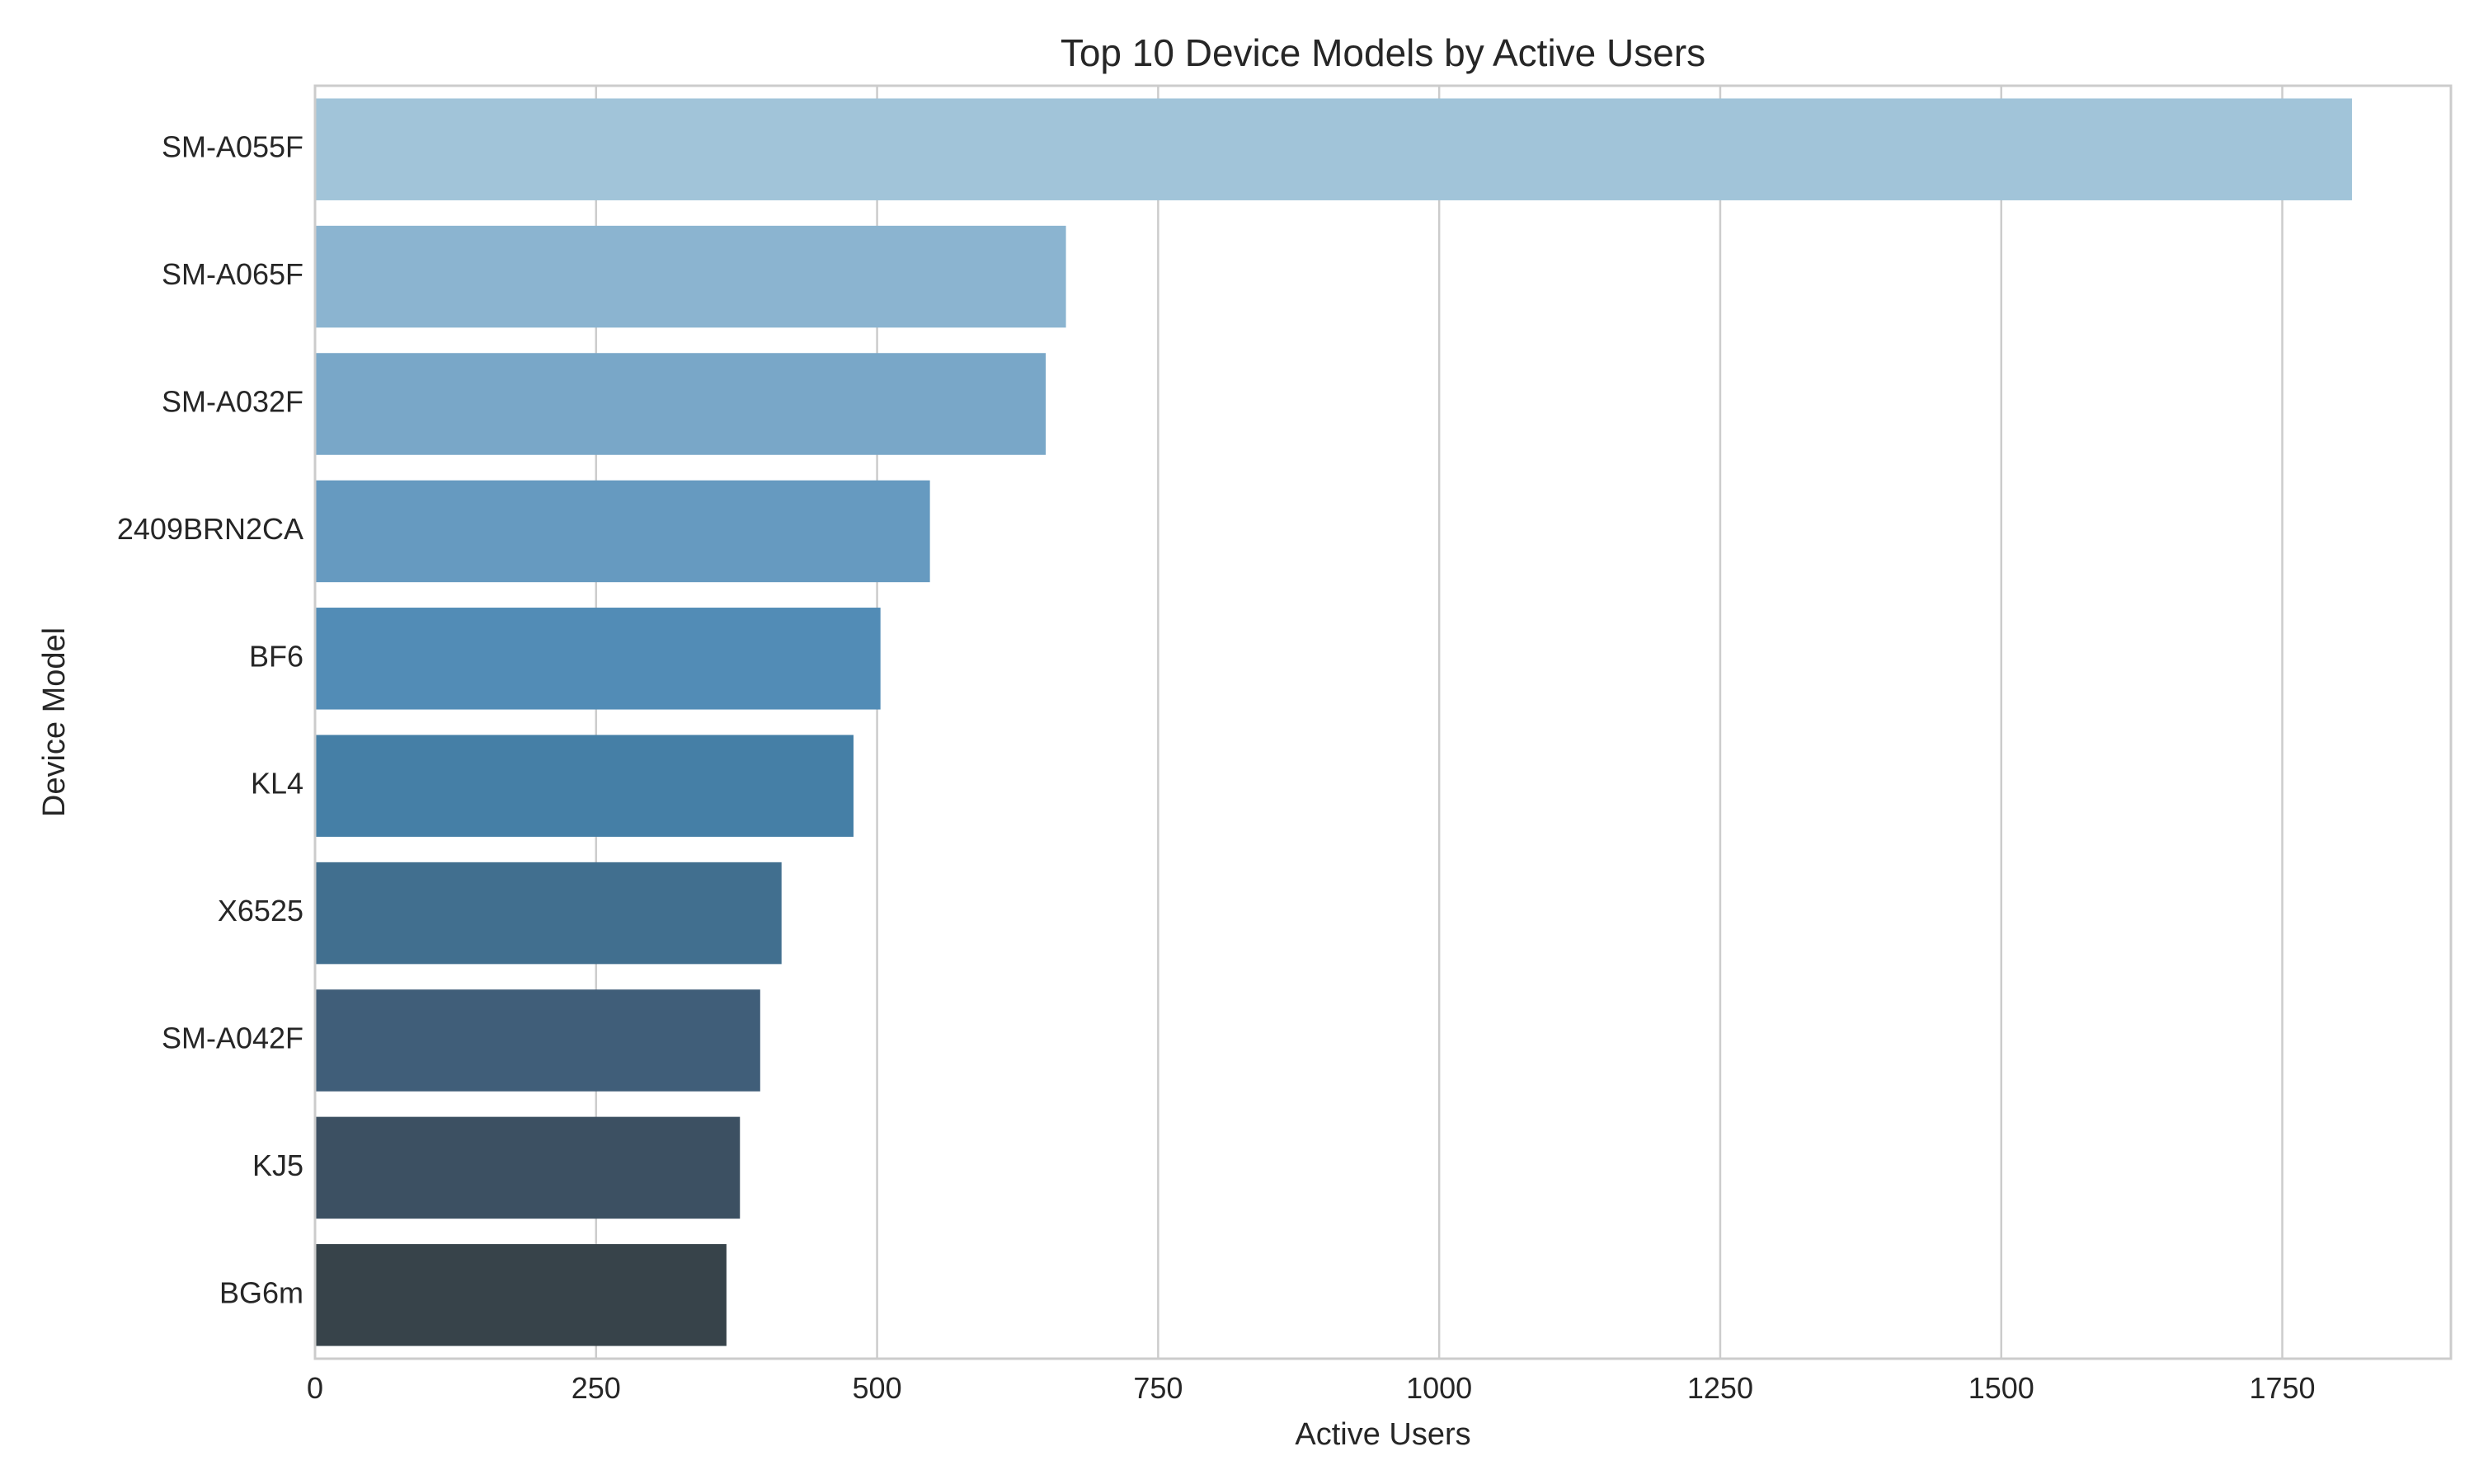  I want to click on x-axis-label: Active Users, so click(1382, 1434).